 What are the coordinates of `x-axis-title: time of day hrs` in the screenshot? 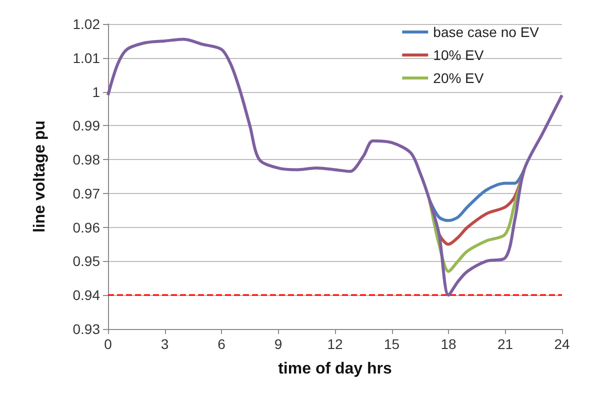 It's located at (335, 369).